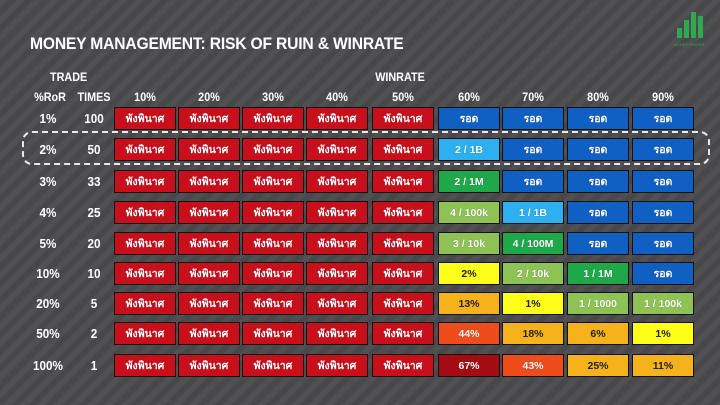  What do you see at coordinates (209, 97) in the screenshot?
I see `winrate-col-header: 20%` at bounding box center [209, 97].